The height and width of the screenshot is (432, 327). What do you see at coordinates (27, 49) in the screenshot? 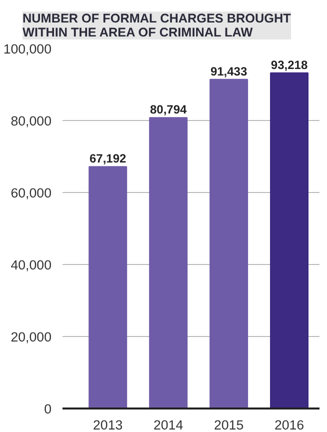
I see `y-tick-label: 100,000` at bounding box center [27, 49].